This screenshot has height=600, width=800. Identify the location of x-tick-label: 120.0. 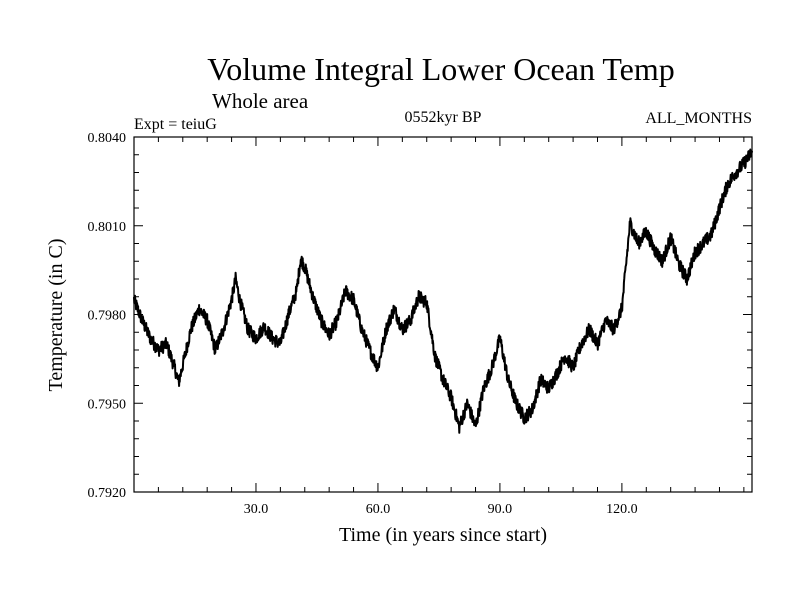
(622, 509).